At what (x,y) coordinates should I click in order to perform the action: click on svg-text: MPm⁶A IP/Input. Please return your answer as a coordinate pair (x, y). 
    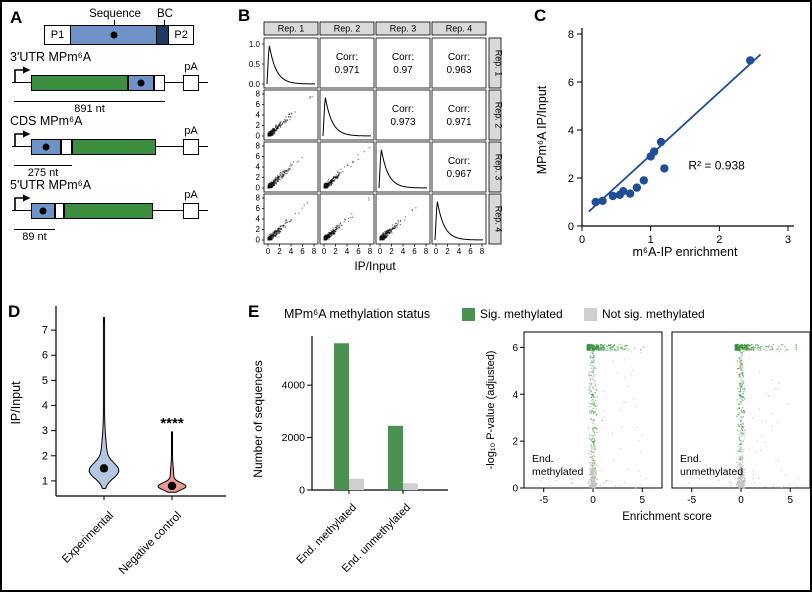
    Looking at the image, I should click on (542, 129).